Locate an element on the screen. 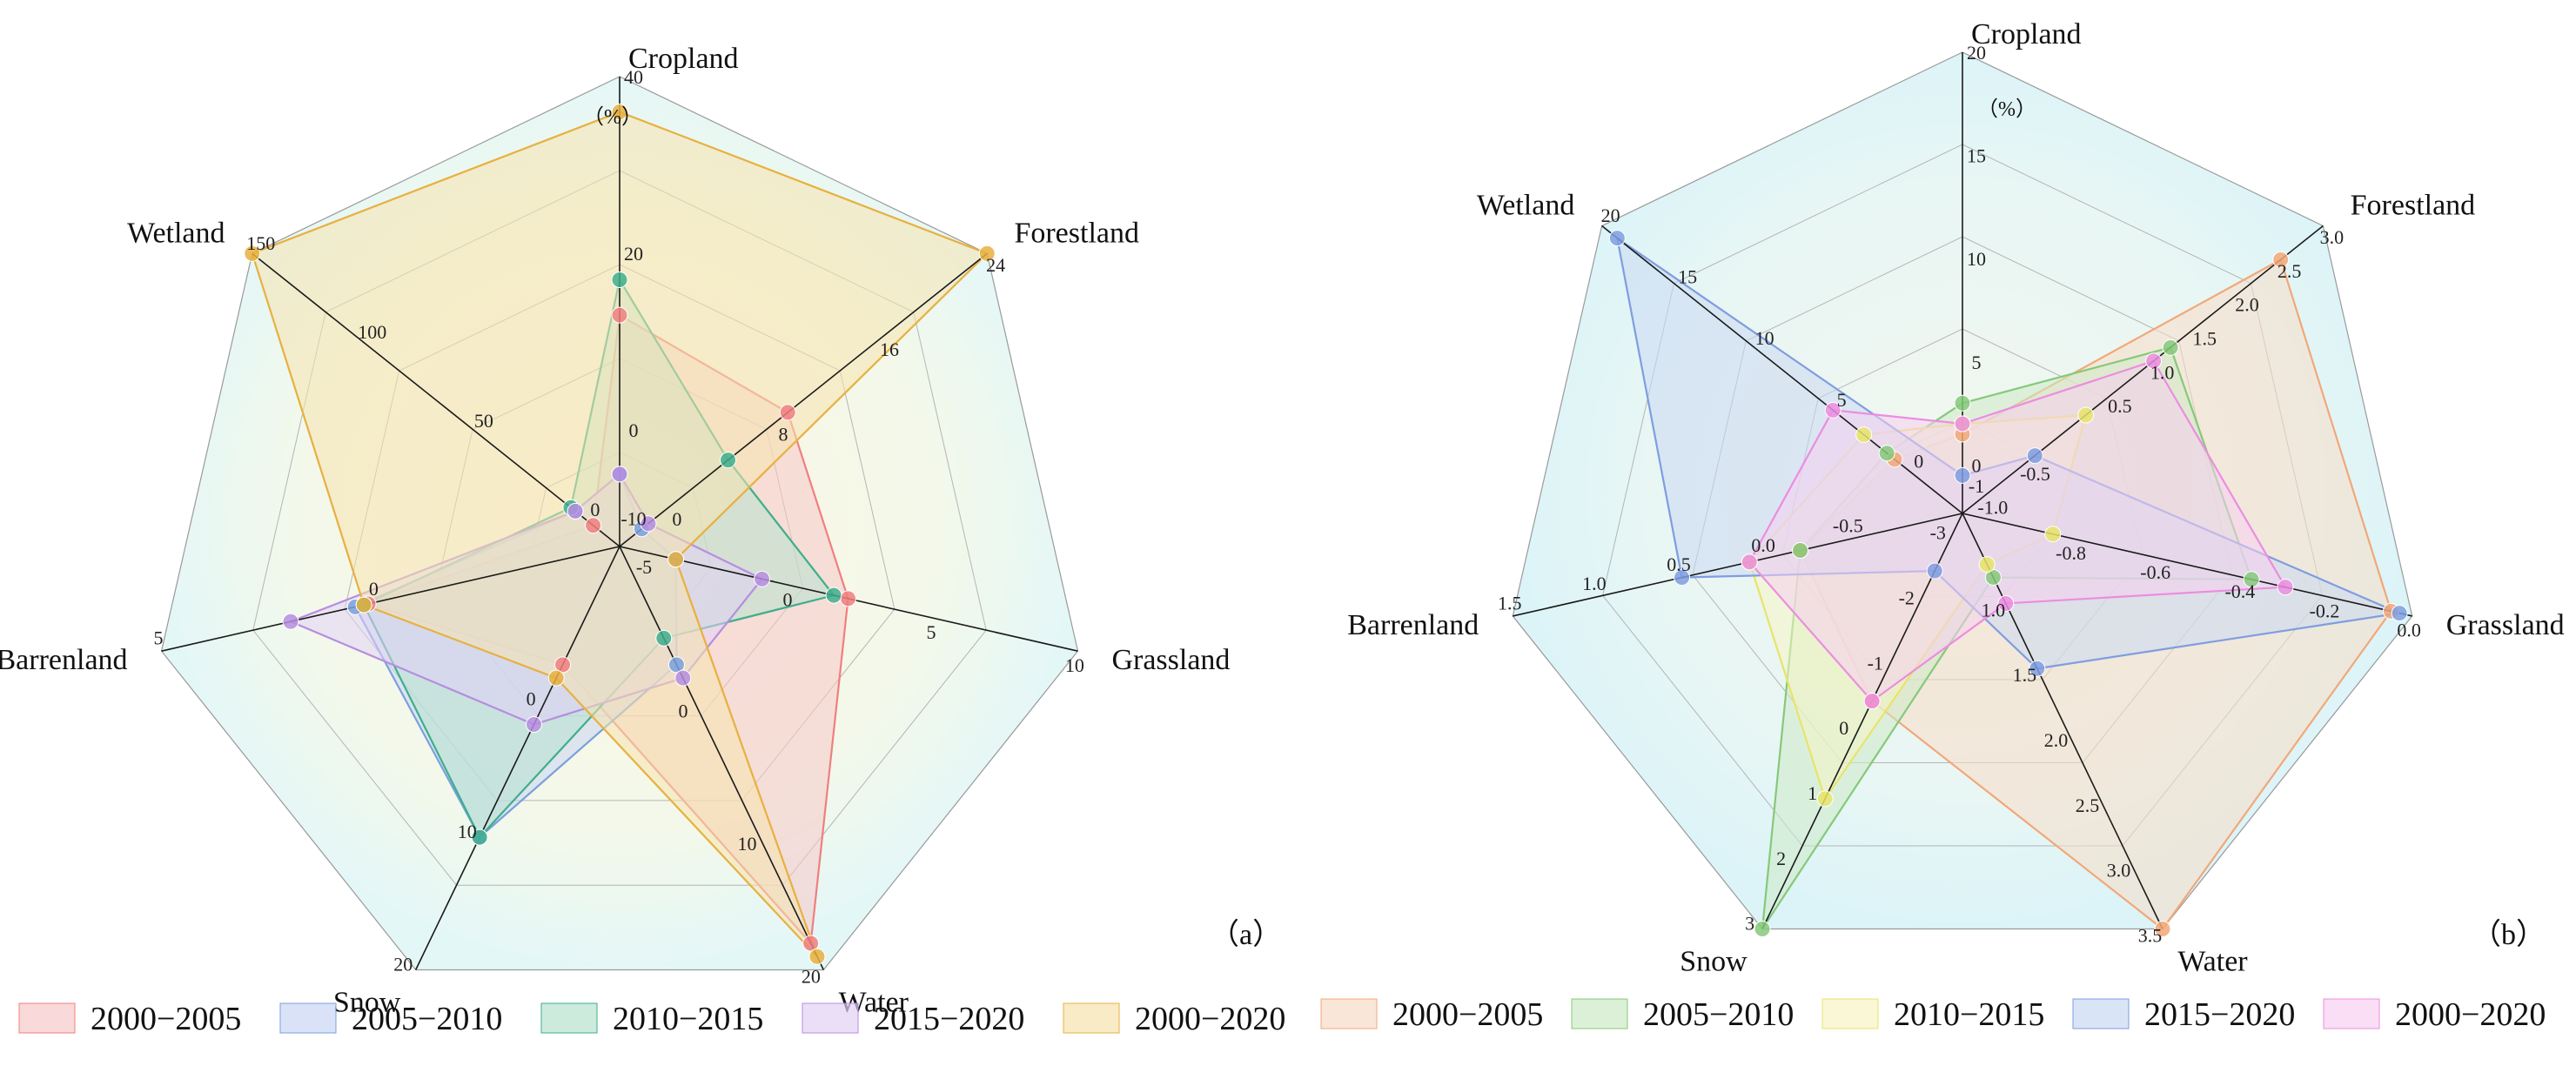  tick-label-forestland: 2.5 is located at coordinates (2289, 271).